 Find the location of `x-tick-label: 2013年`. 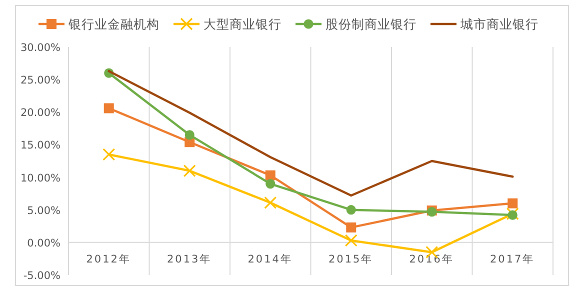

x-tick-label: 2013年 is located at coordinates (189, 259).